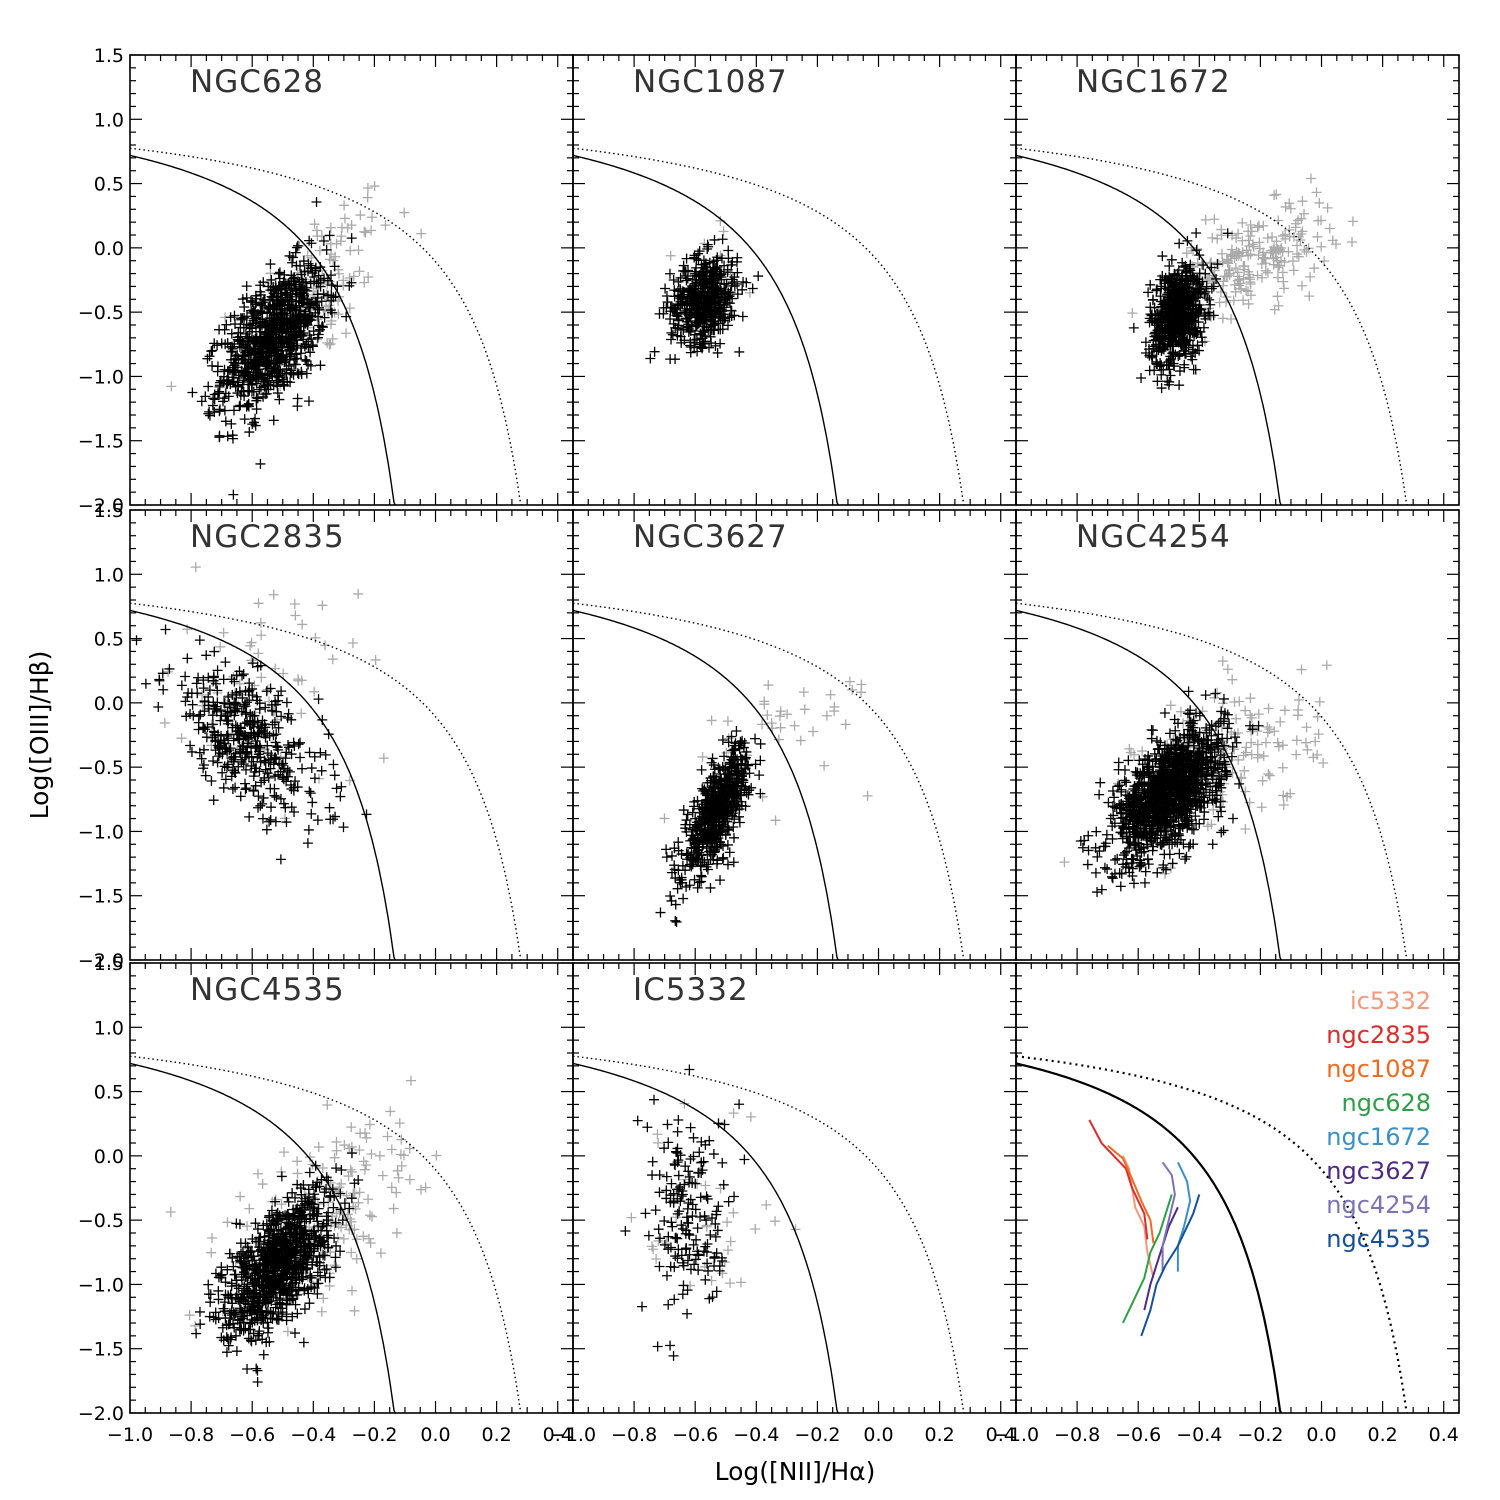 Image resolution: width=1500 pixels, height=1500 pixels. I want to click on panel-title: NGC628, so click(257, 82).